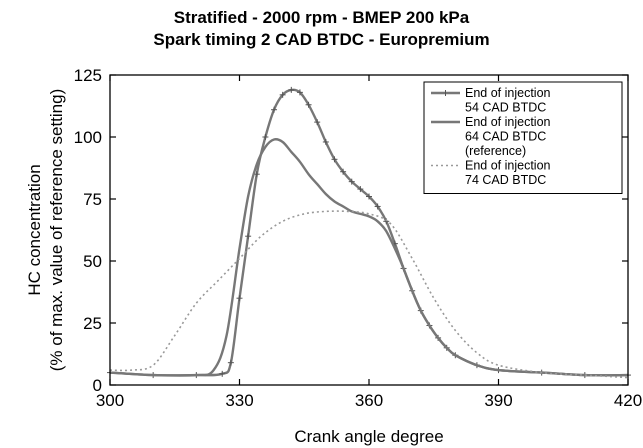  What do you see at coordinates (505, 108) in the screenshot?
I see `legend-label-1: 54 CAD BTDC` at bounding box center [505, 108].